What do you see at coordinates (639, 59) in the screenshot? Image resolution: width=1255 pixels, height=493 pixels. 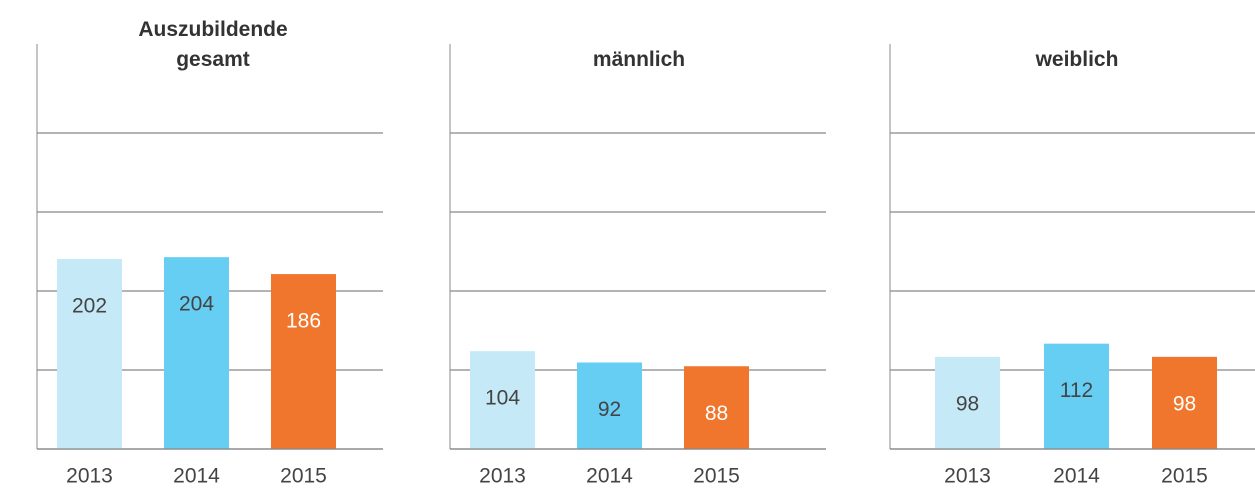 I see `chart-title: männlich` at bounding box center [639, 59].